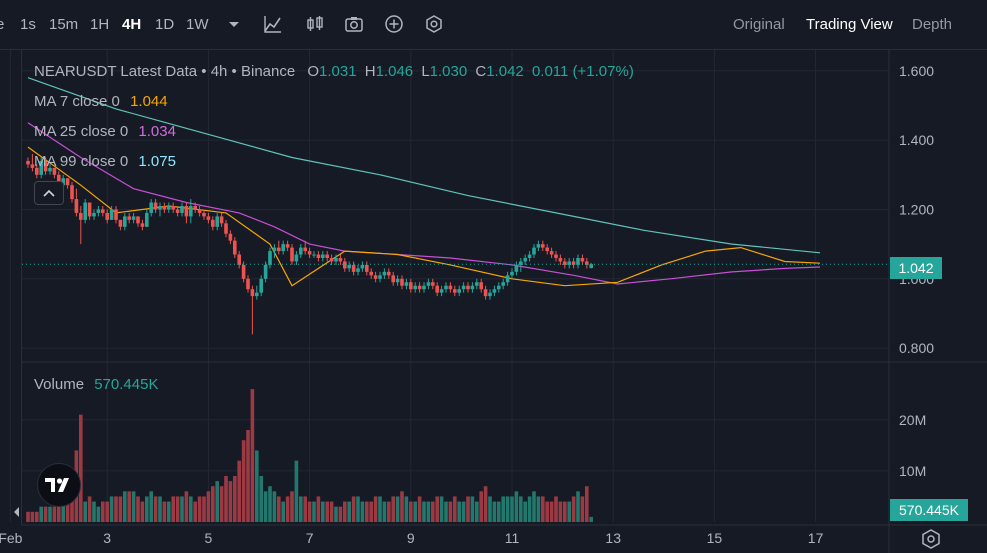 The width and height of the screenshot is (987, 553). I want to click on low-value: 1.030, so click(448, 71).